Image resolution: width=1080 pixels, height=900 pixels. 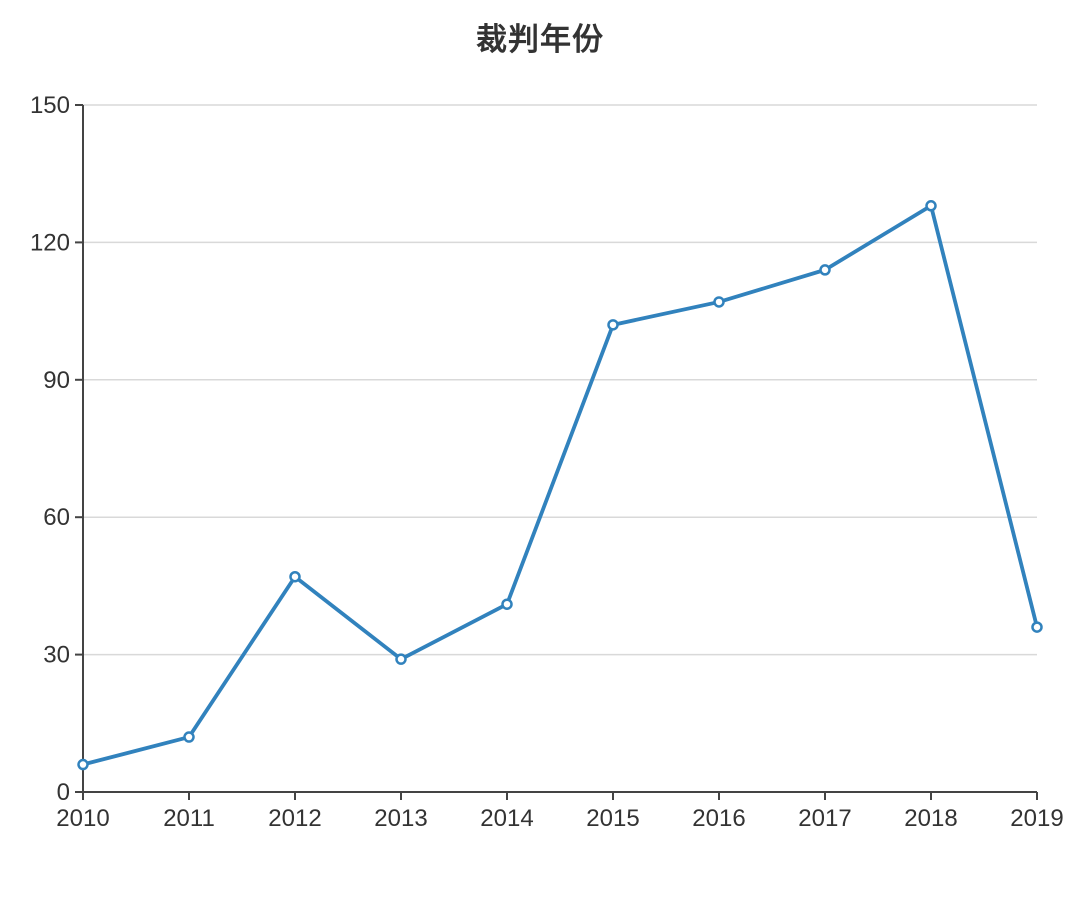 What do you see at coordinates (1036, 818) in the screenshot?
I see `x-tick-label: 2019` at bounding box center [1036, 818].